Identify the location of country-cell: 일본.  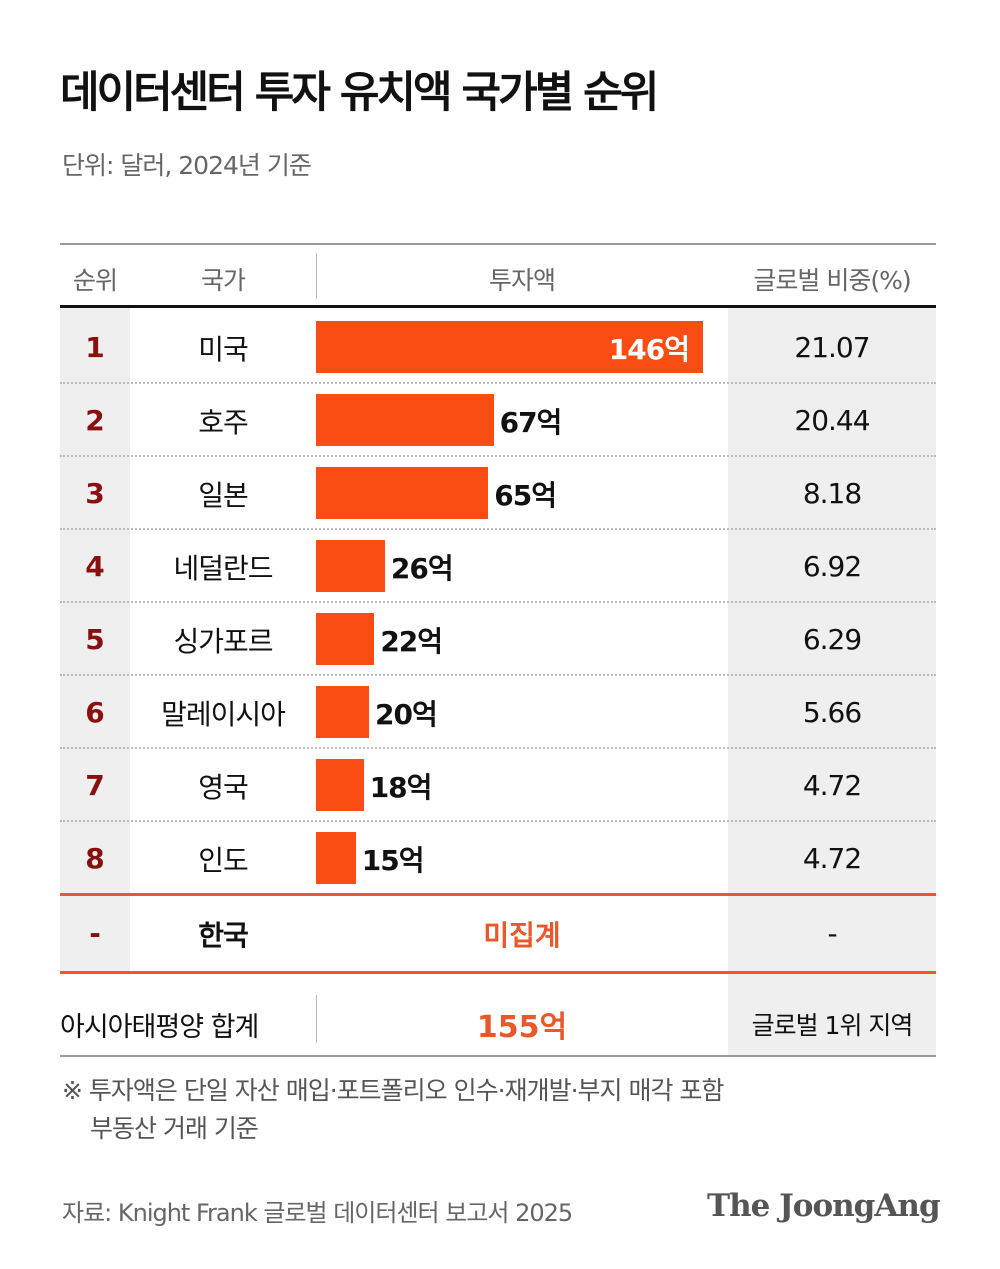
(223, 495).